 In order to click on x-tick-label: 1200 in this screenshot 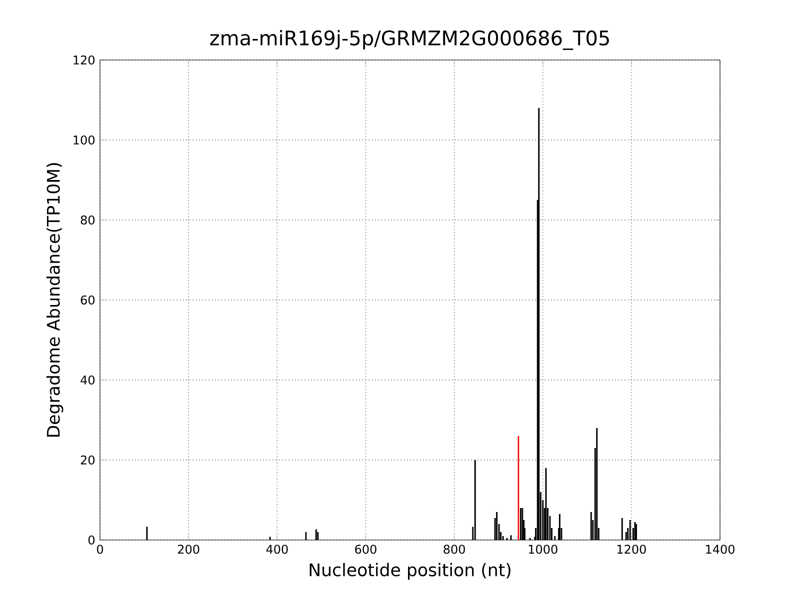, I will do `click(631, 549)`.